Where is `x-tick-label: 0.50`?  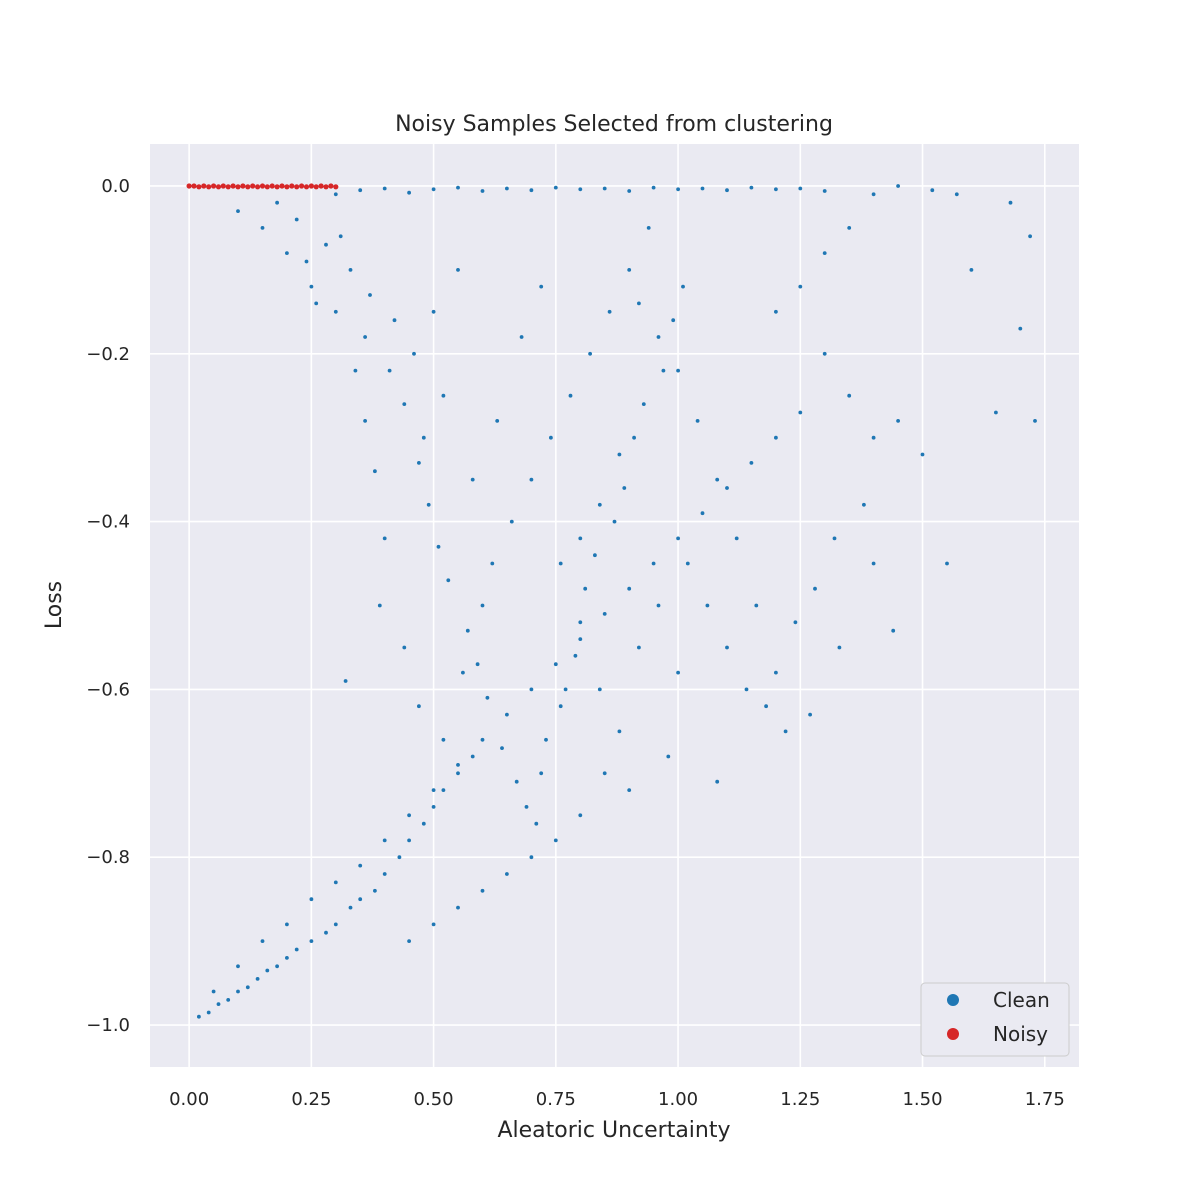
x-tick-label: 0.50 is located at coordinates (434, 1099).